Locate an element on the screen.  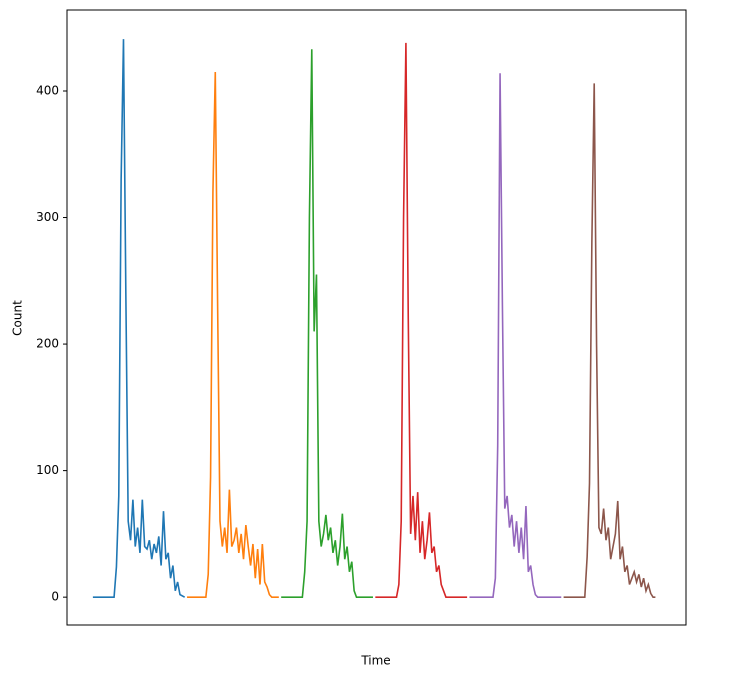
y-tick-label: 100 is located at coordinates (47, 470).